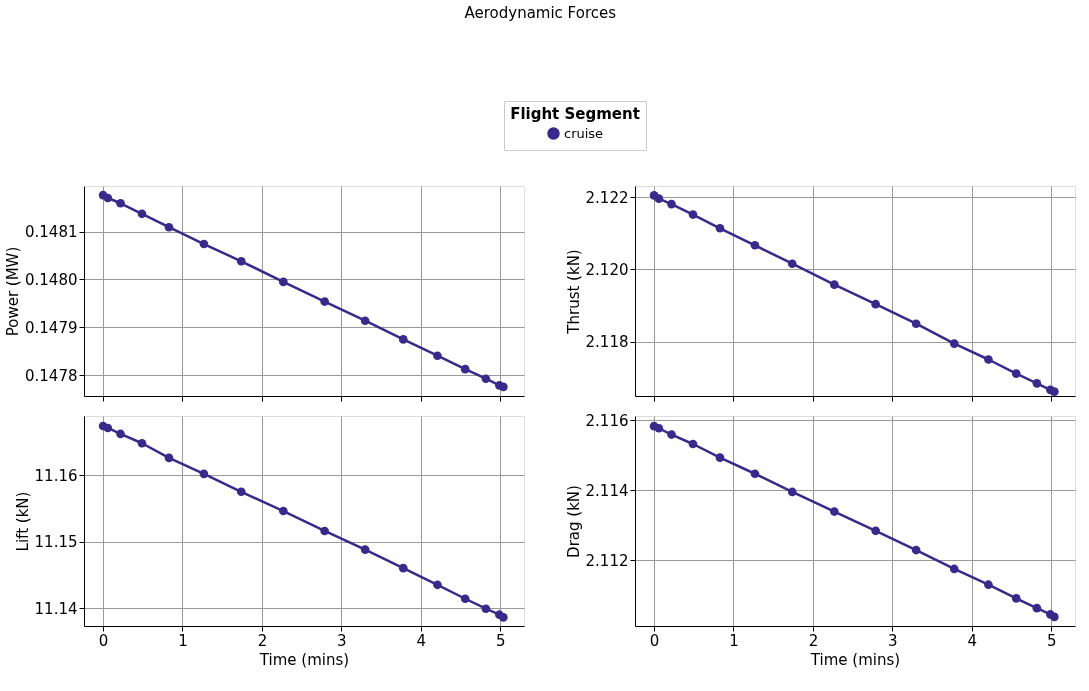 The image size is (1089, 691). Describe the element at coordinates (56, 475) in the screenshot. I see `y-tick-label: 11.16` at that location.